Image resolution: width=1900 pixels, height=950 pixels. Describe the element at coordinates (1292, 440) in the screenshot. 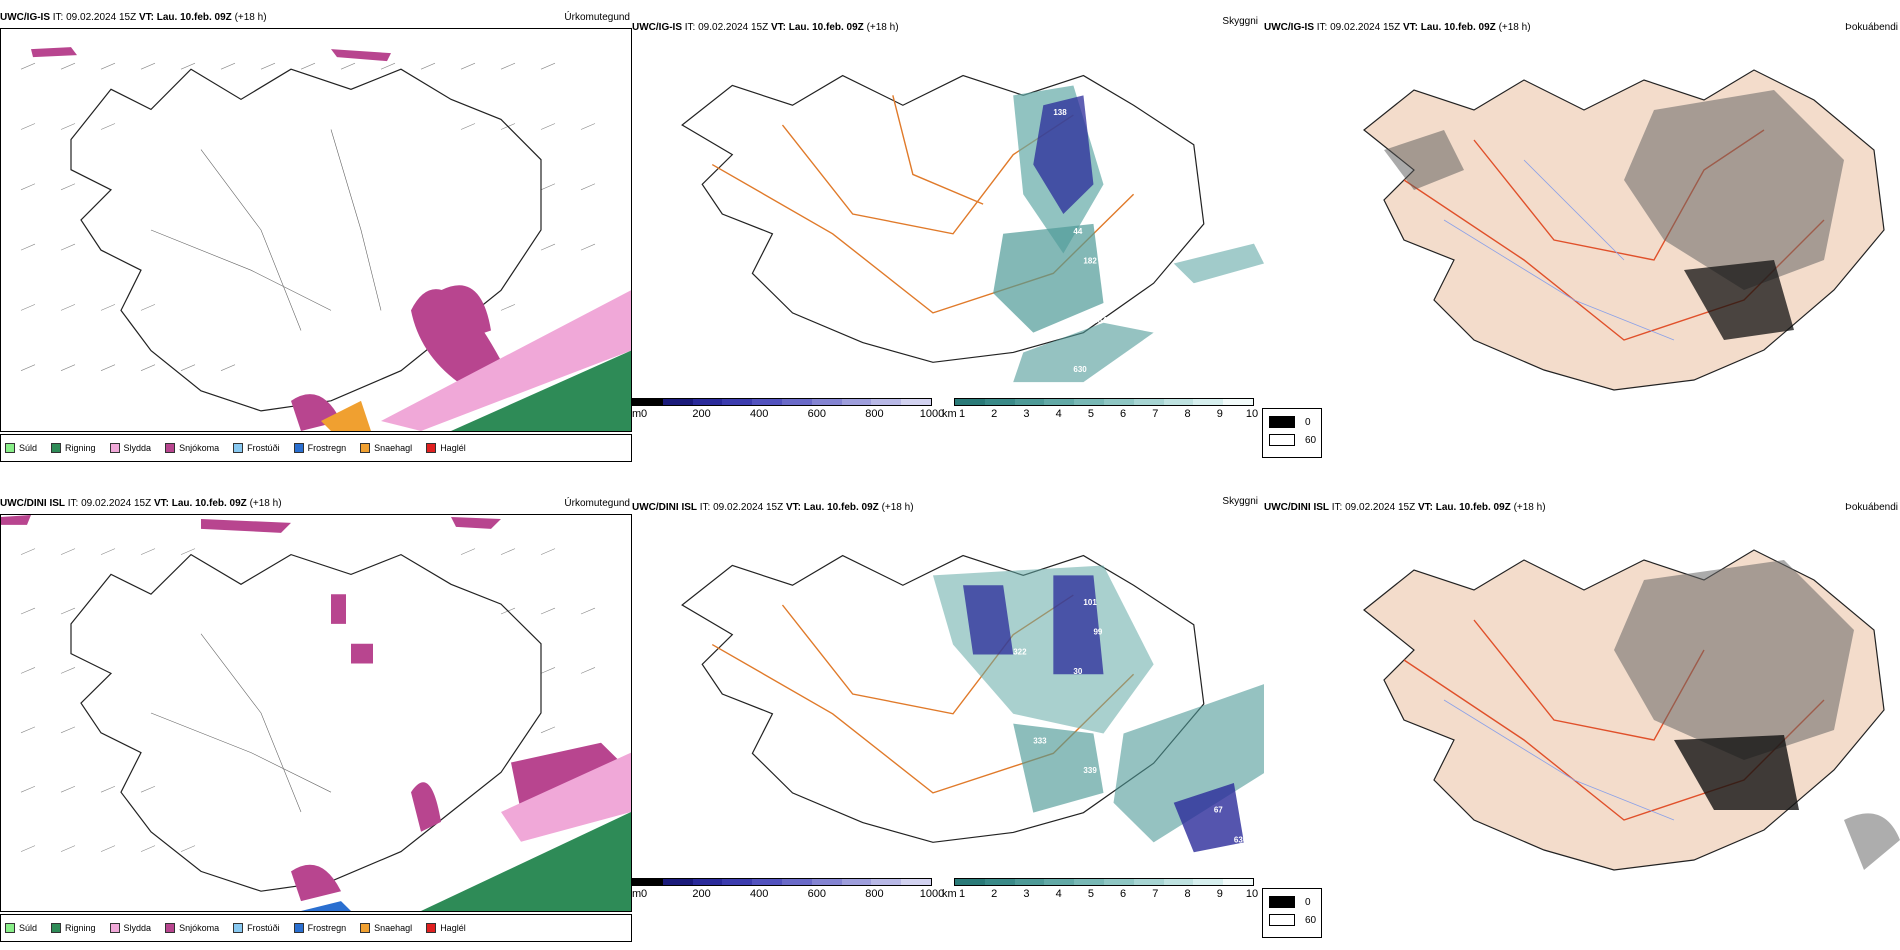

I see `fog-legend-row: 60` at that location.